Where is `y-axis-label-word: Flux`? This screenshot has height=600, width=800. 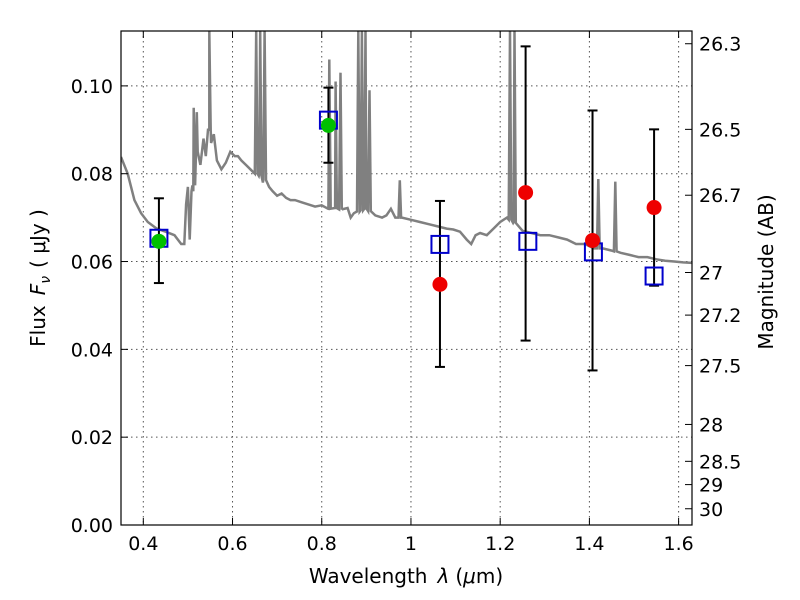
y-axis-label-word: Flux is located at coordinates (38, 326).